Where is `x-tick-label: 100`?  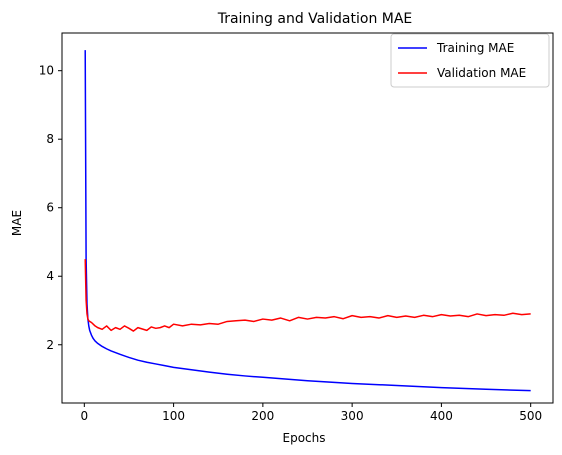 x-tick-label: 100 is located at coordinates (173, 416).